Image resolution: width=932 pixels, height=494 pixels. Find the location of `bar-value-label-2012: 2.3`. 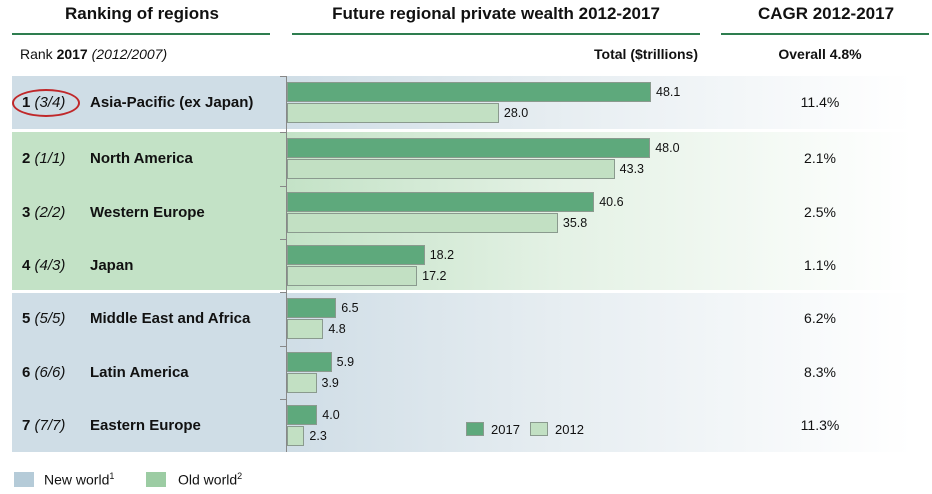

bar-value-label-2012: 2.3 is located at coordinates (318, 436).